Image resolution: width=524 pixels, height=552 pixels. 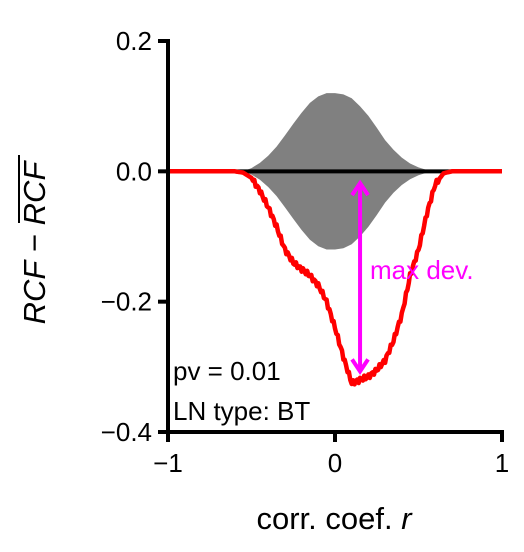 I want to click on y-axis-label: RCF − RCF, so click(x=34, y=239).